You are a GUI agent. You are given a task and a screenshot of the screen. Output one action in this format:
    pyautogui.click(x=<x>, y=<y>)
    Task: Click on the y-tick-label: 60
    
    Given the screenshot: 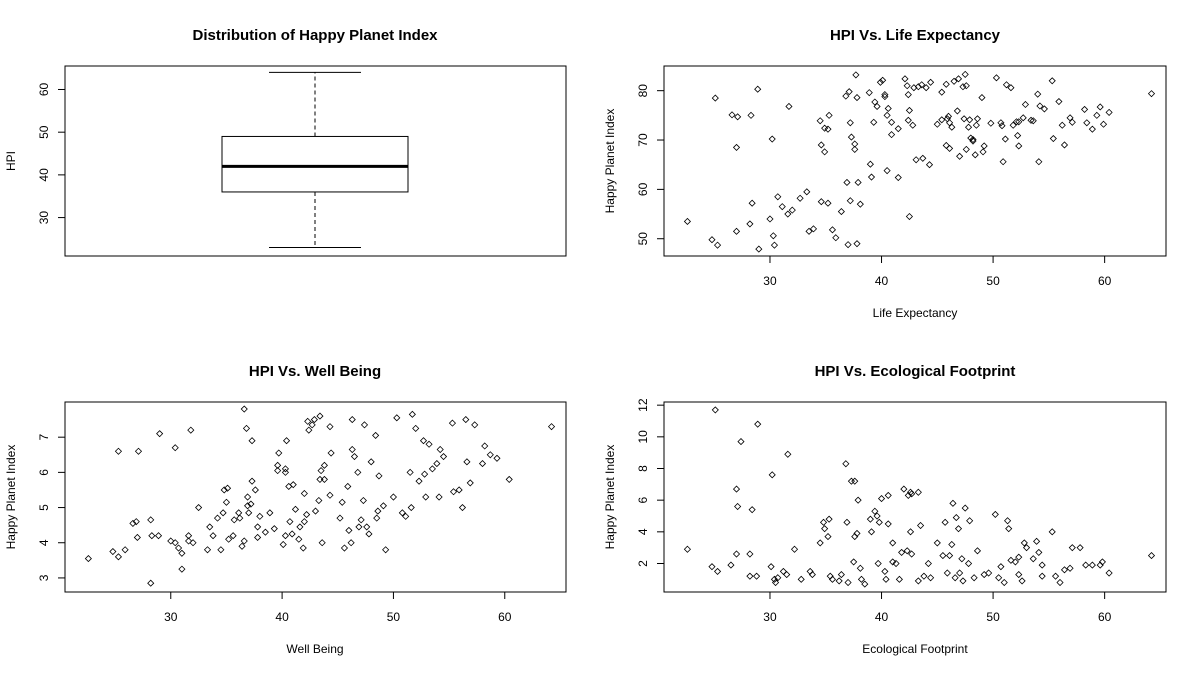 What is the action you would take?
    pyautogui.click(x=643, y=189)
    